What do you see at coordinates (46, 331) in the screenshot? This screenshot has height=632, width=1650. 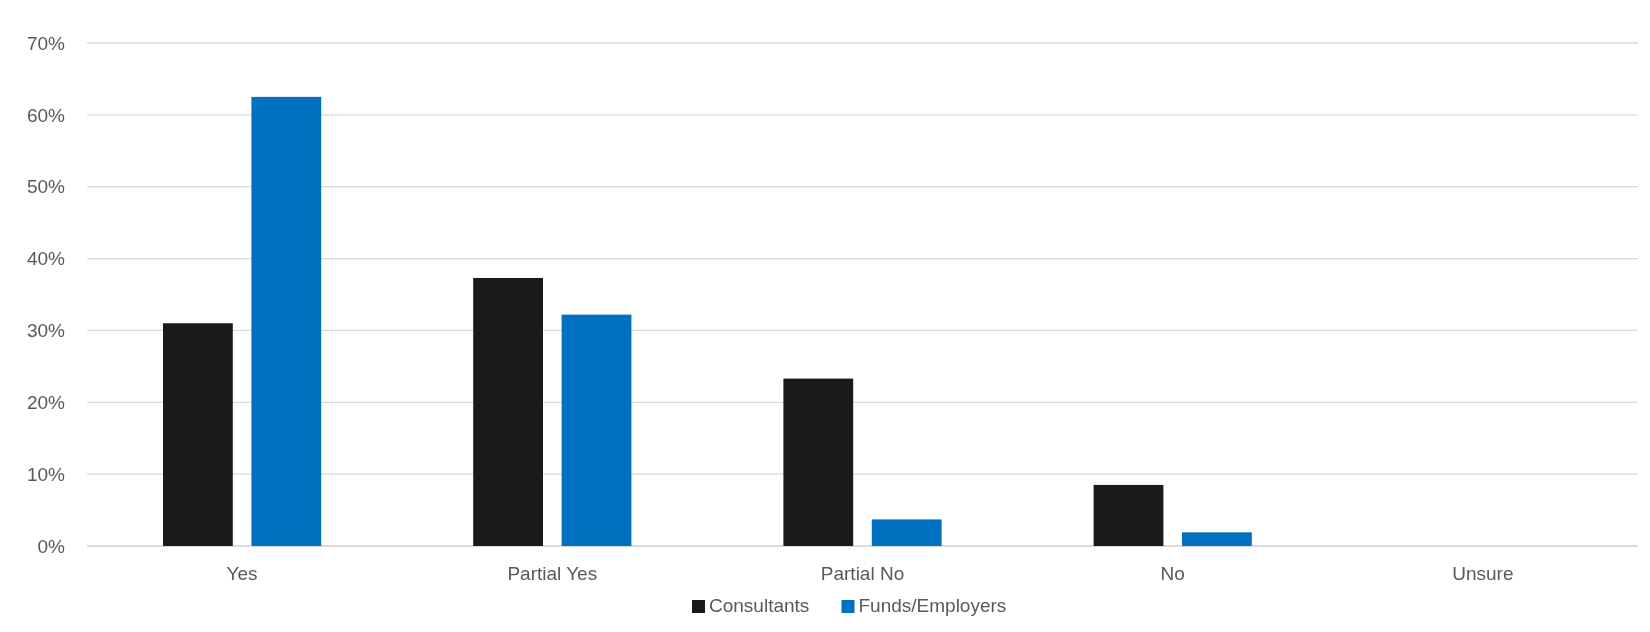 I see `y-tick-label: 30%` at bounding box center [46, 331].